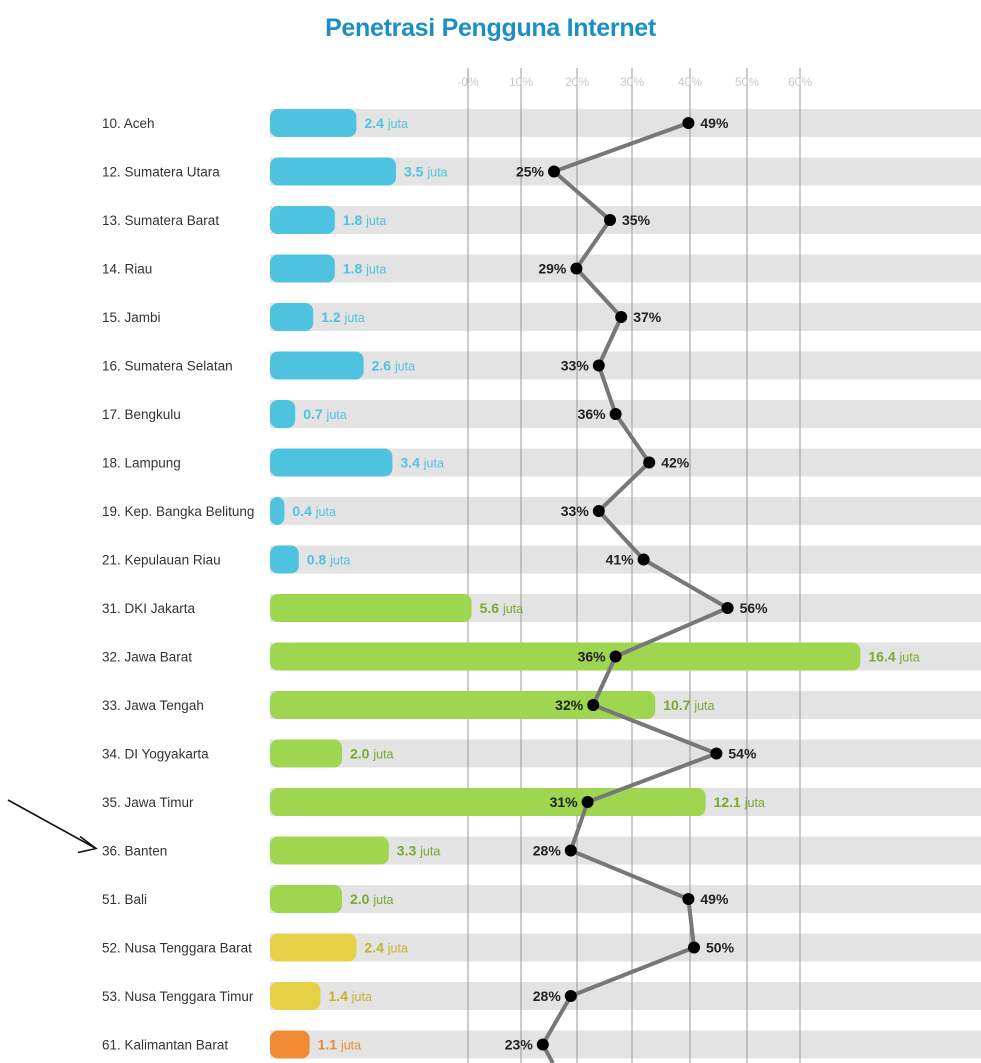  What do you see at coordinates (690, 82) in the screenshot?
I see `percent-tick-label: 40%` at bounding box center [690, 82].